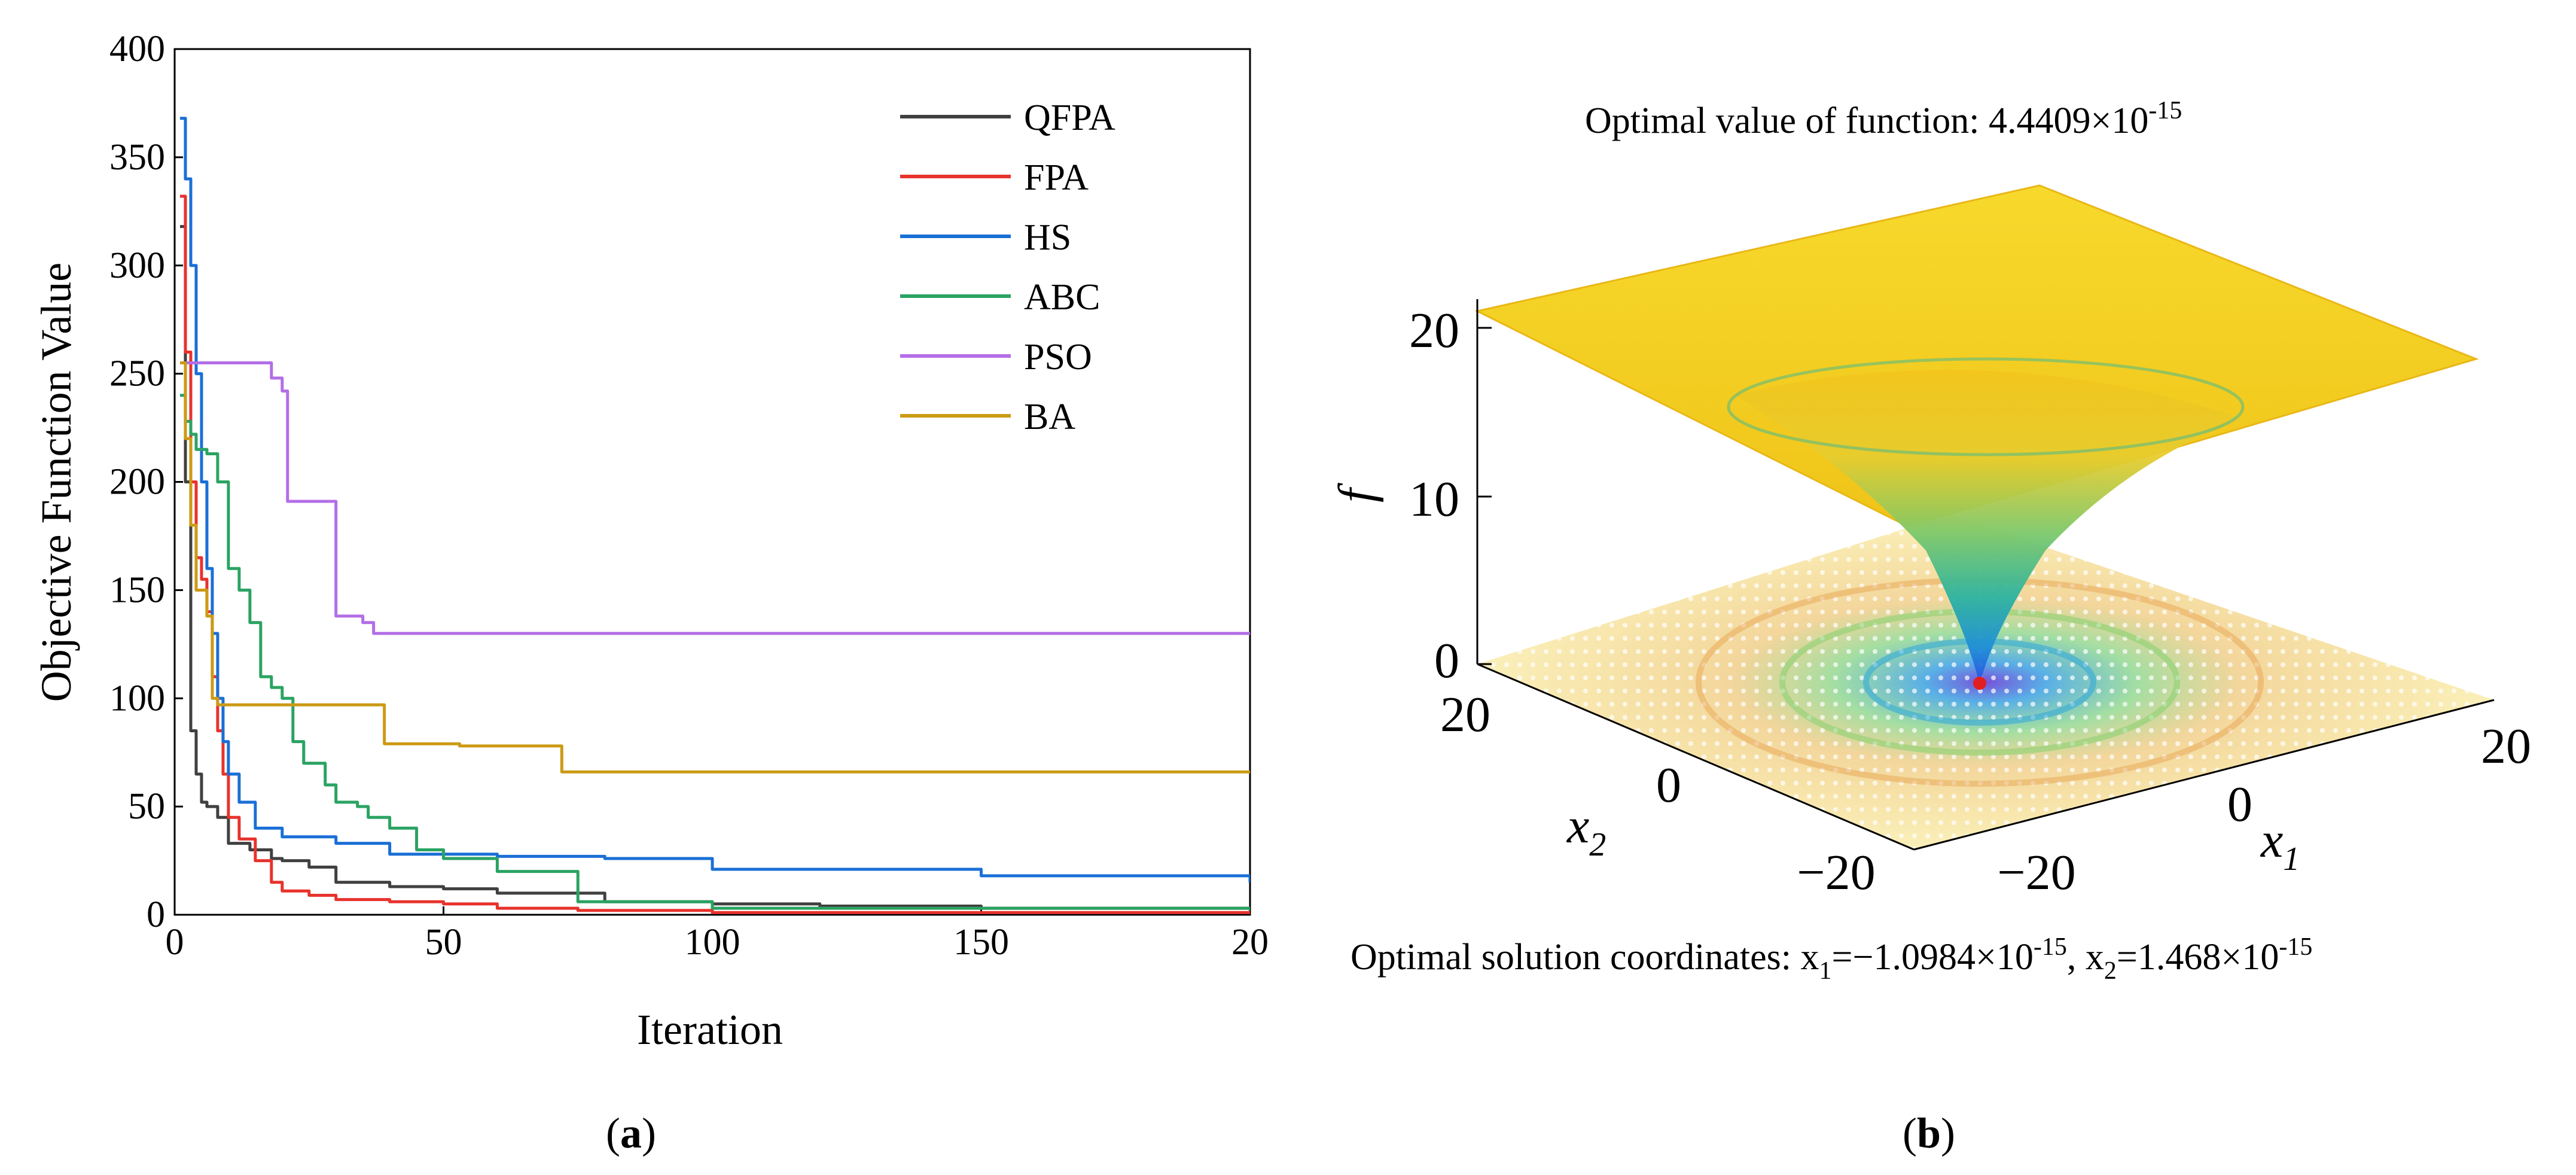 The image size is (2576, 1175). What do you see at coordinates (1356, 492) in the screenshot?
I see `z-axis-label: f` at bounding box center [1356, 492].